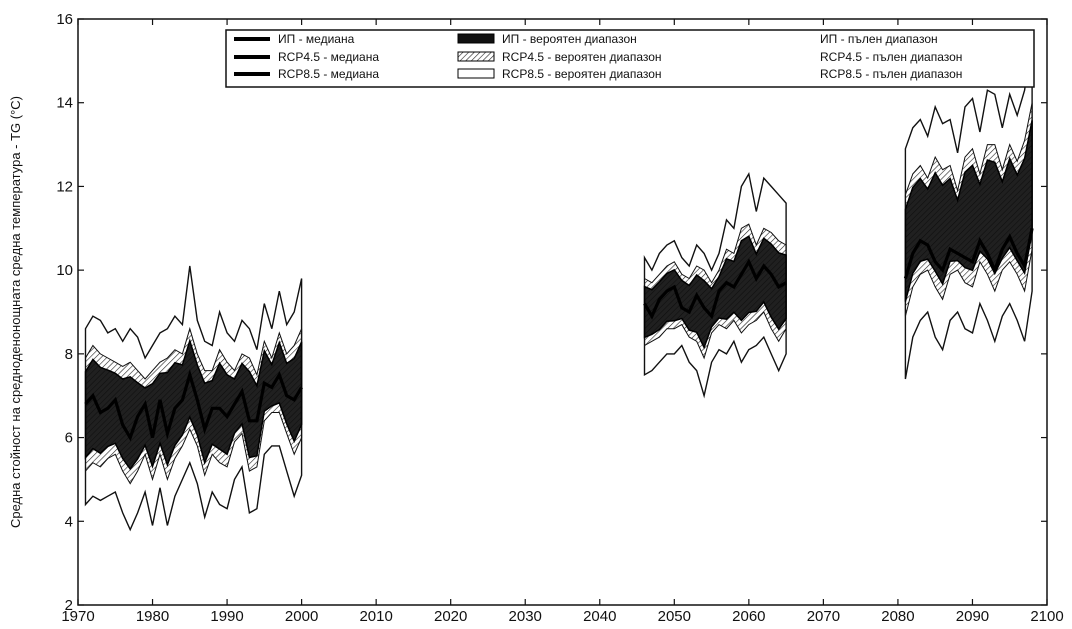  I want to click on x-tick-label: 2060, so click(748, 616).